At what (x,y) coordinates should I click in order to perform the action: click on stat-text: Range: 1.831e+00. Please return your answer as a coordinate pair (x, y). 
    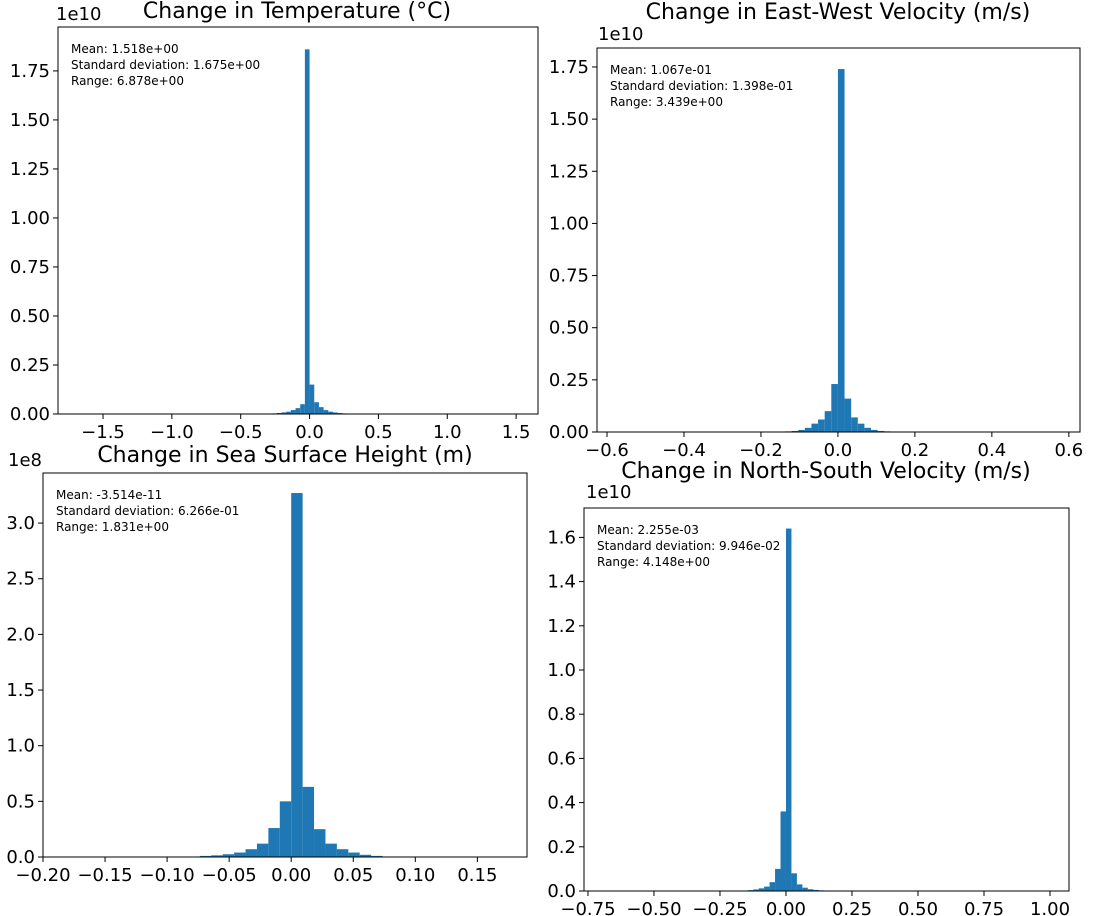
    Looking at the image, I should click on (112, 527).